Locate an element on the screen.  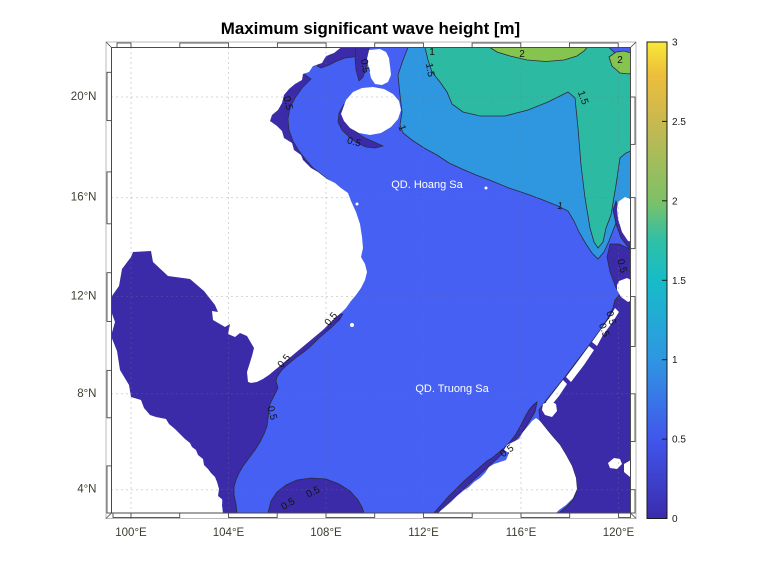
svg-text: 104°E is located at coordinates (229, 533).